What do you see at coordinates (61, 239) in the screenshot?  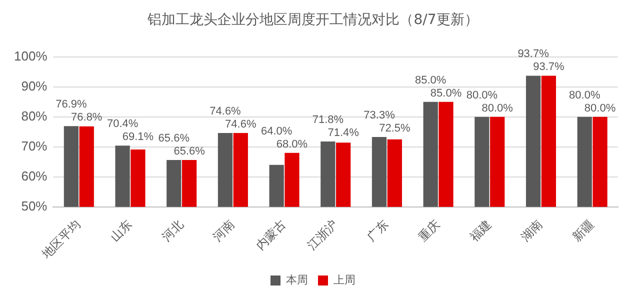 I see `x-tick-label: 地区平均` at bounding box center [61, 239].